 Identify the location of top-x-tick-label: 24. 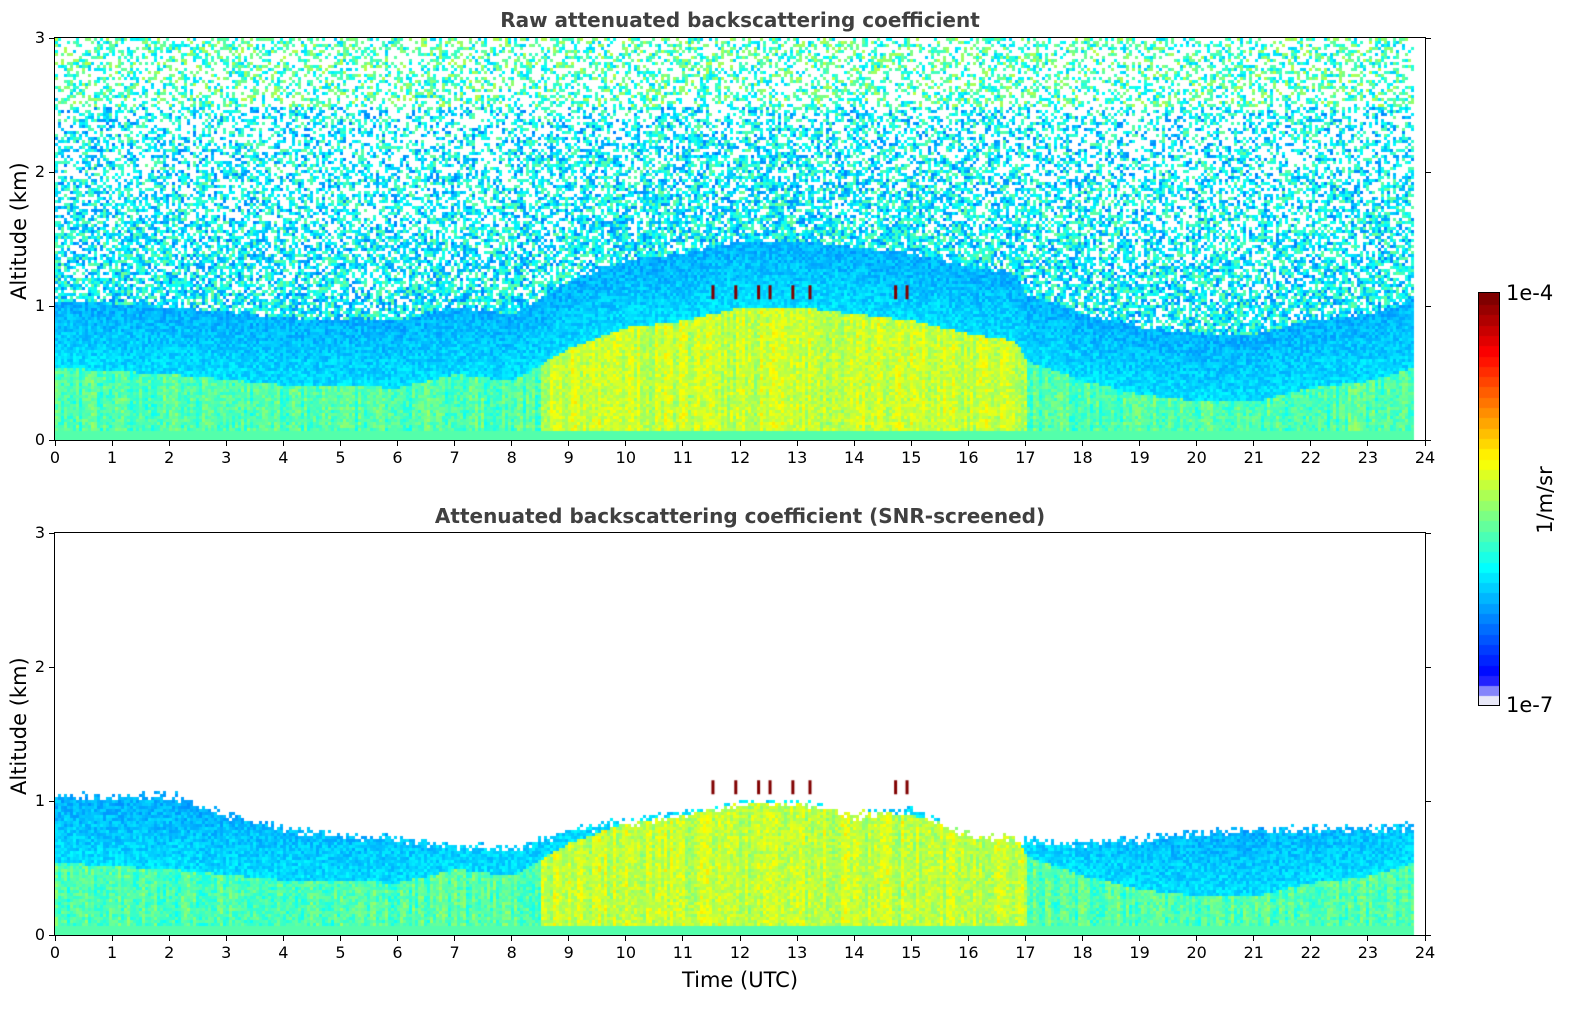
(1425, 457).